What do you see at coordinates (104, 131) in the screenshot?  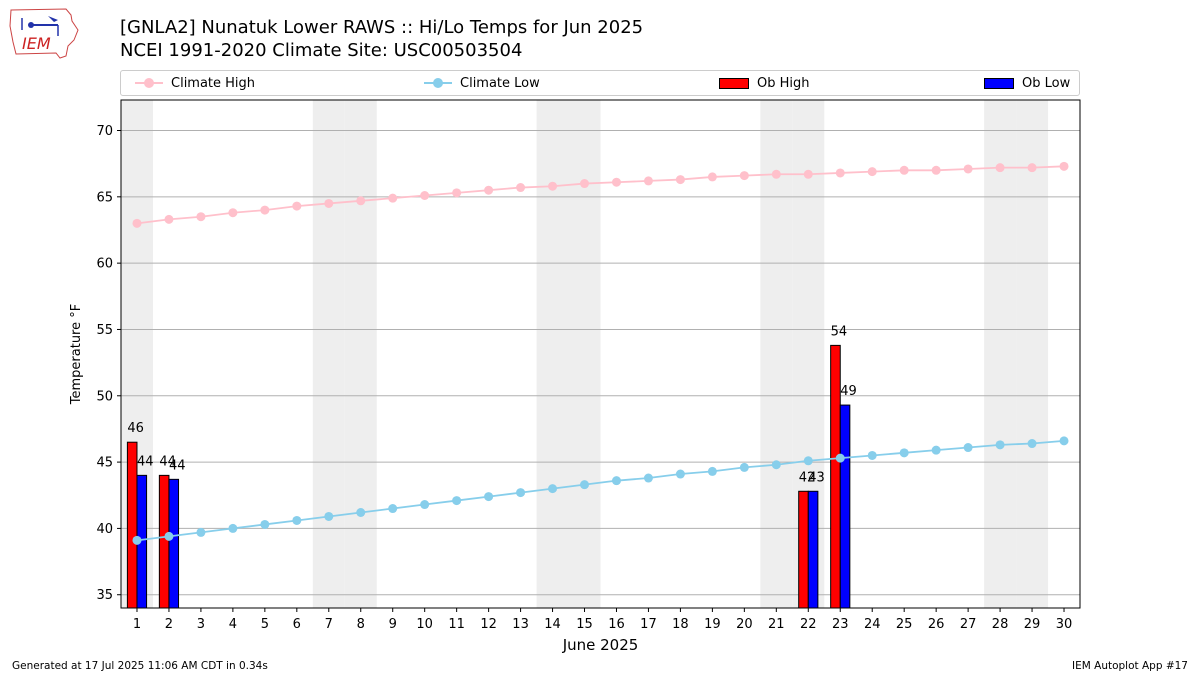 I see `y-tick-label: 70` at bounding box center [104, 131].